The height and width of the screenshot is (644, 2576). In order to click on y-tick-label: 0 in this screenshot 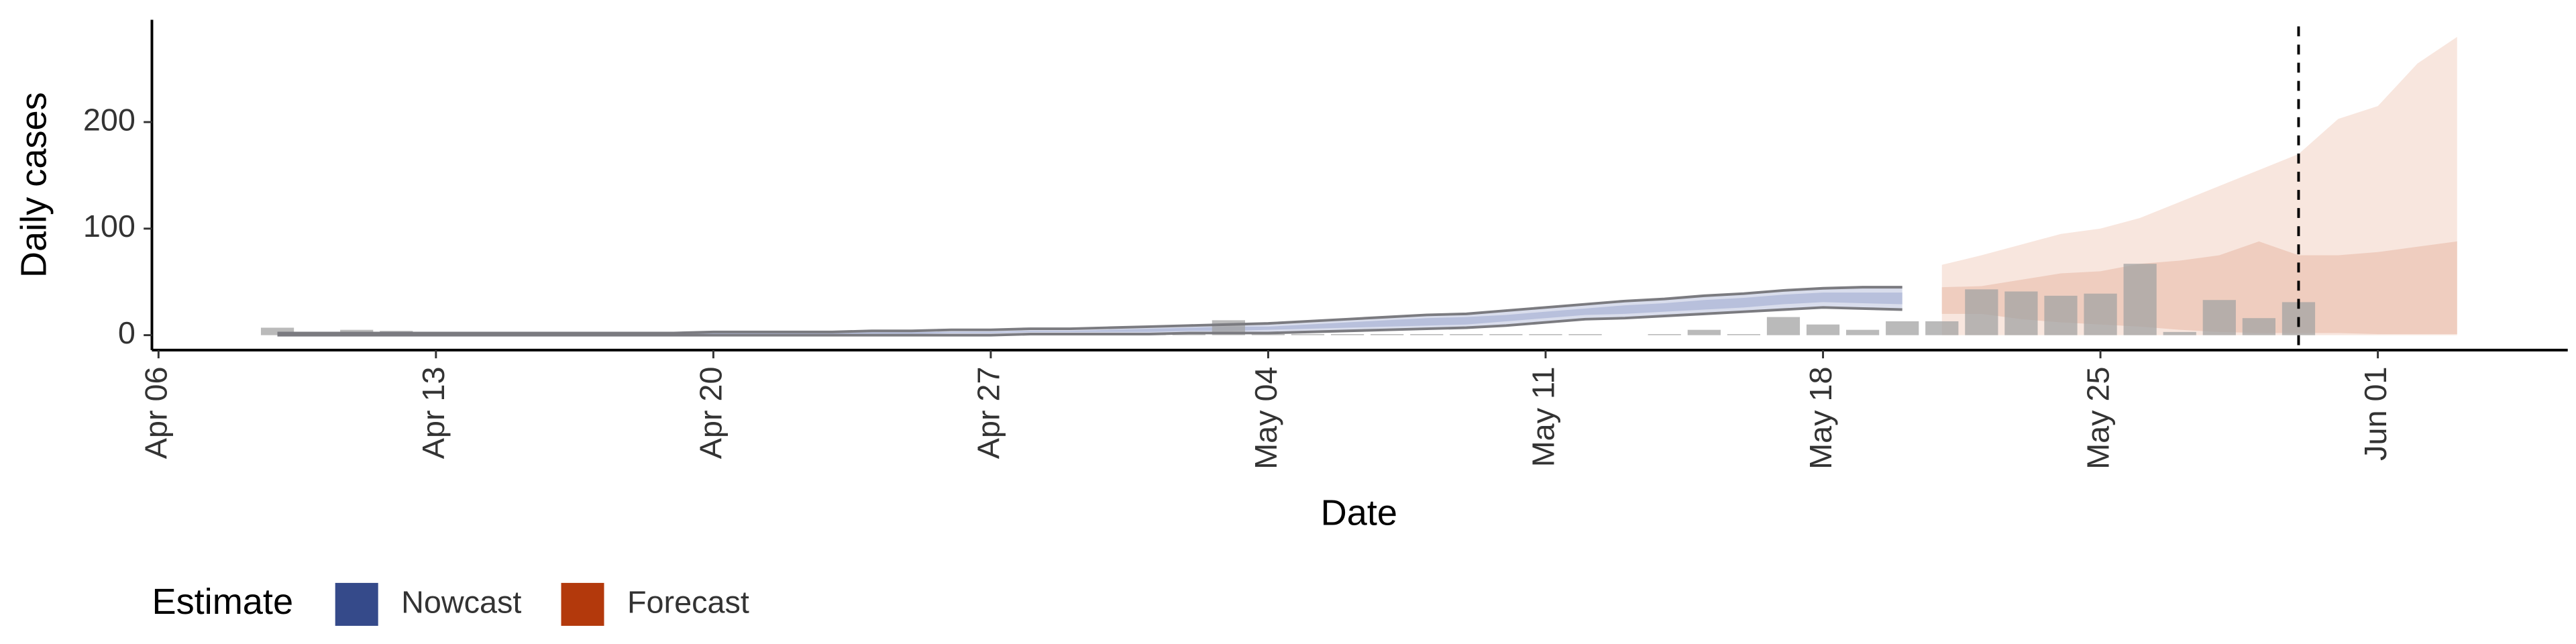, I will do `click(127, 332)`.